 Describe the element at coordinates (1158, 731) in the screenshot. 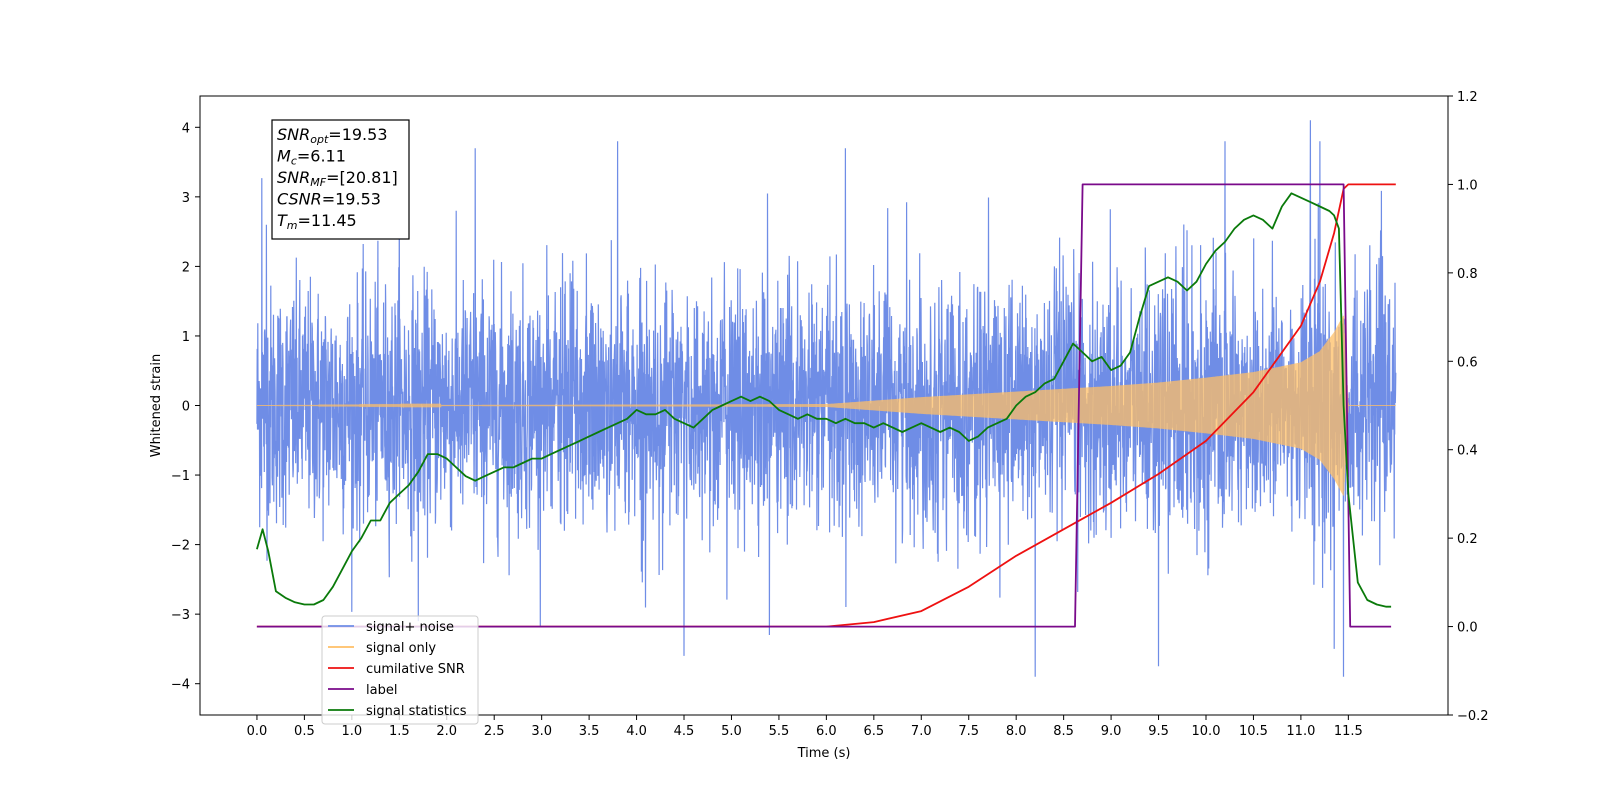

I see `x-tick-label: 9.5` at that location.